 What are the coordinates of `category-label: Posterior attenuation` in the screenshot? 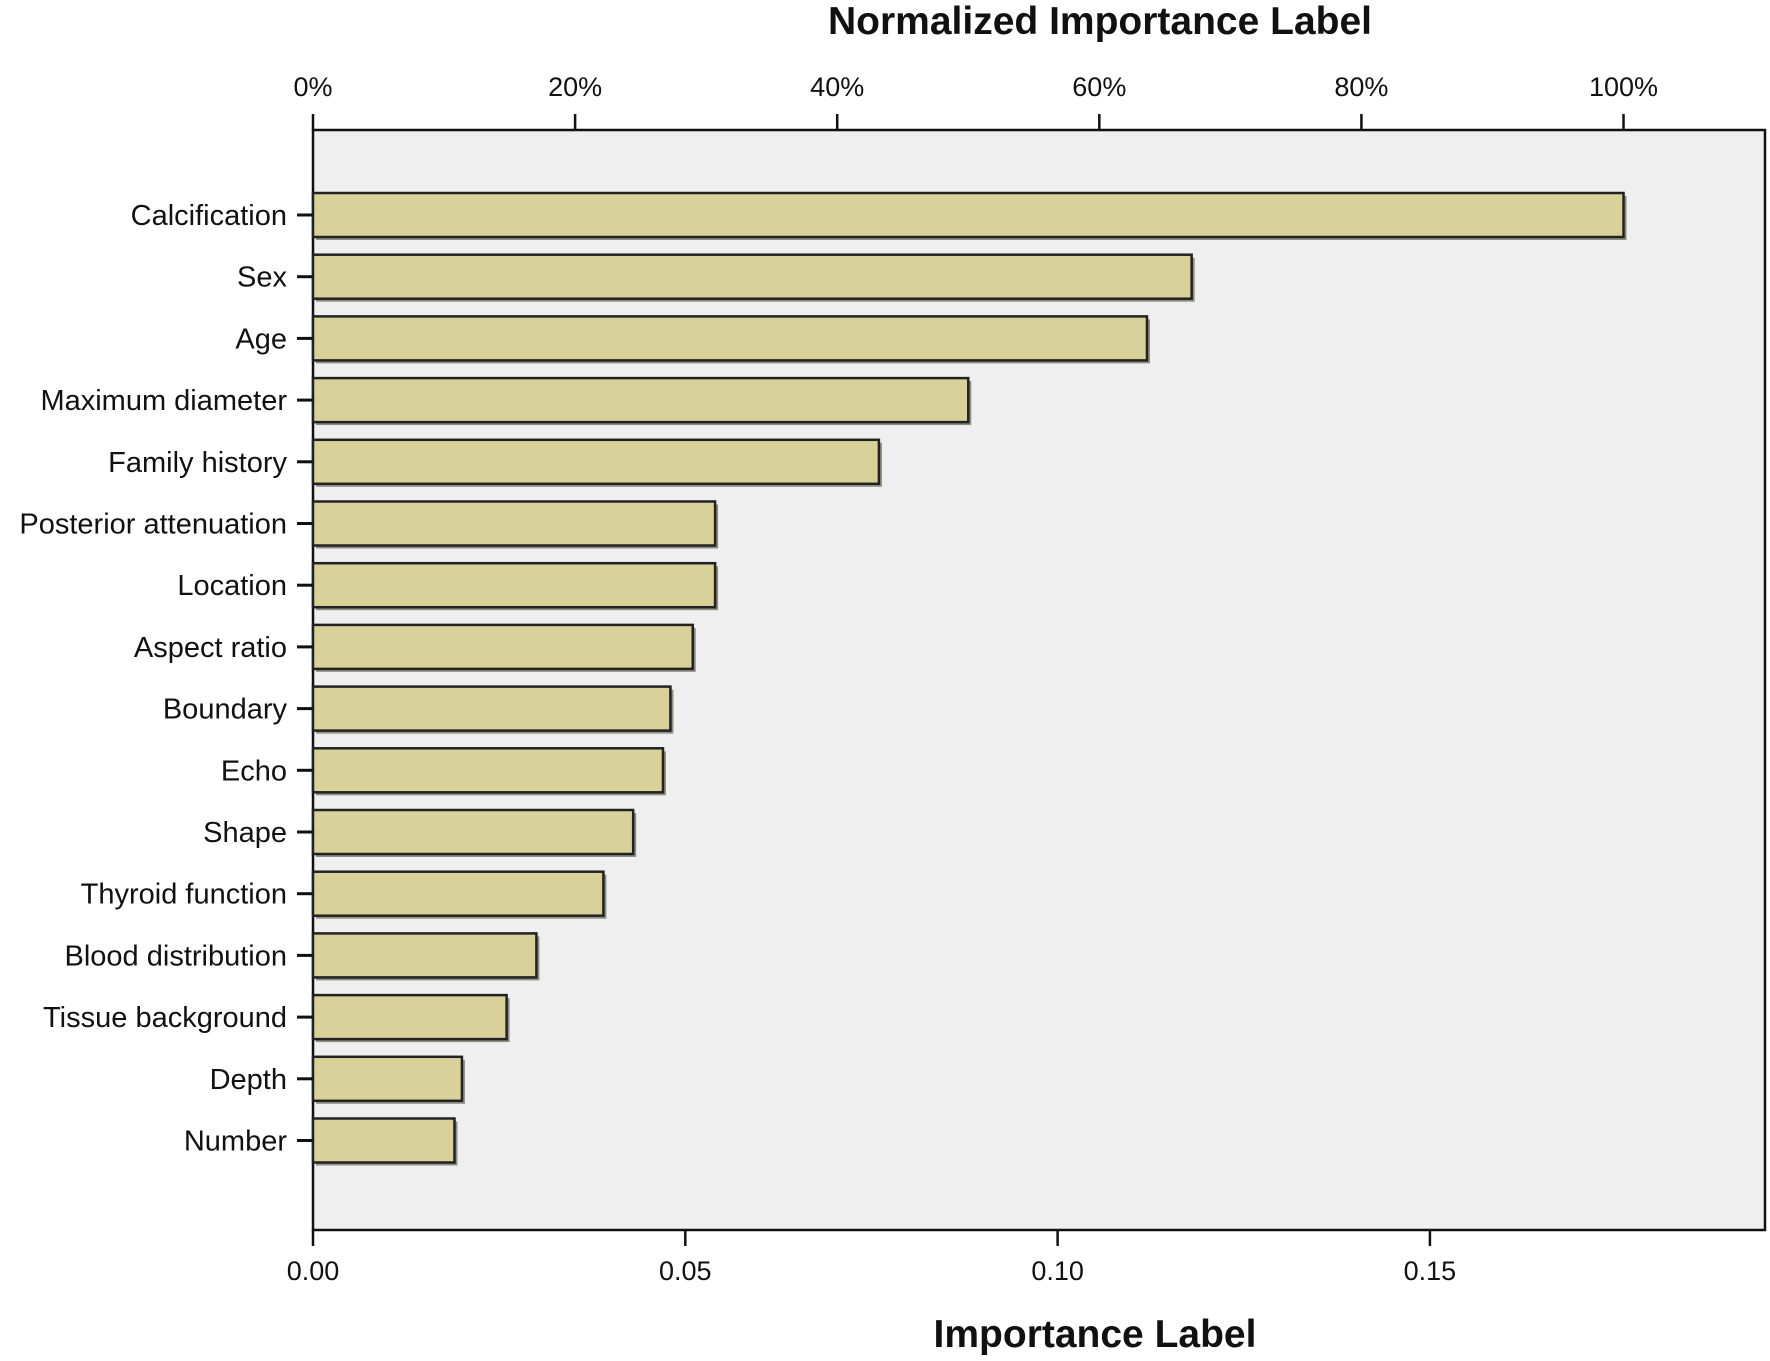 It's located at (153, 525).